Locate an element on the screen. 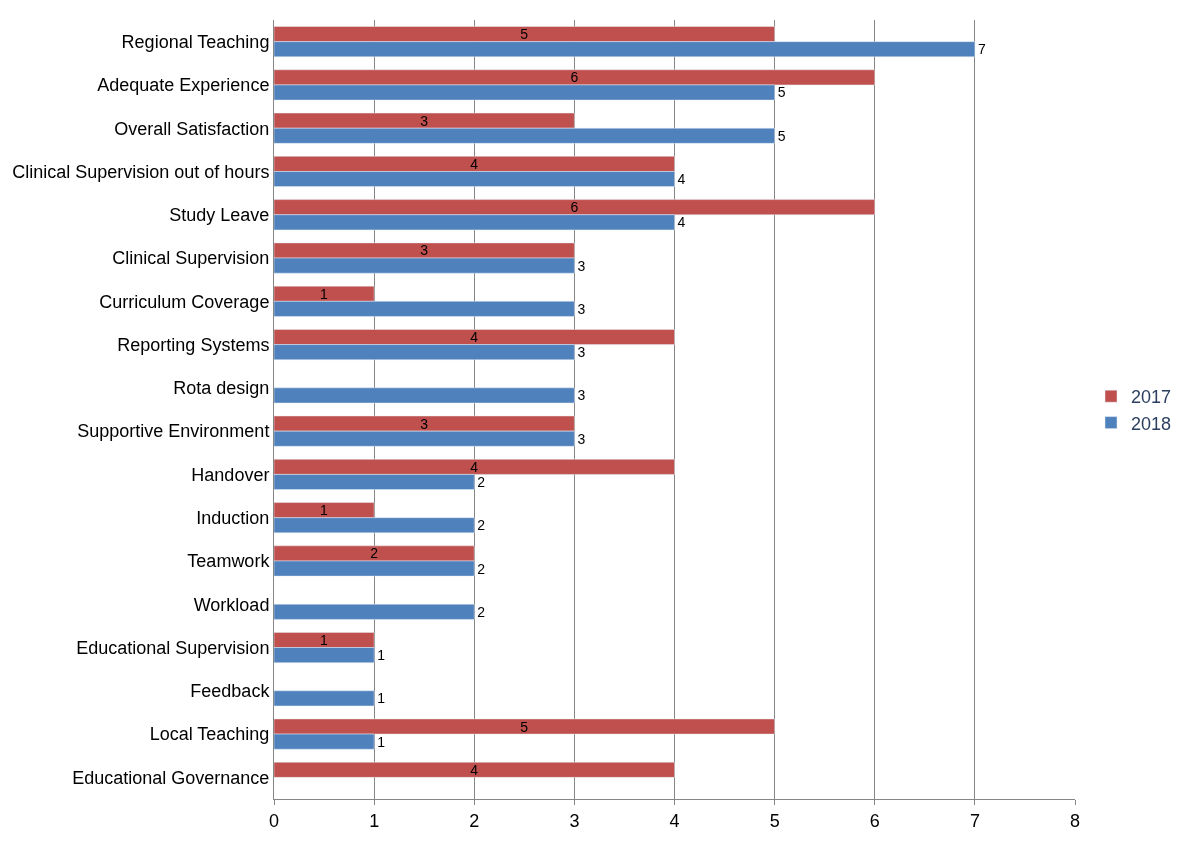 This screenshot has height=843, width=1189. x-tick-label: 1 is located at coordinates (374, 820).